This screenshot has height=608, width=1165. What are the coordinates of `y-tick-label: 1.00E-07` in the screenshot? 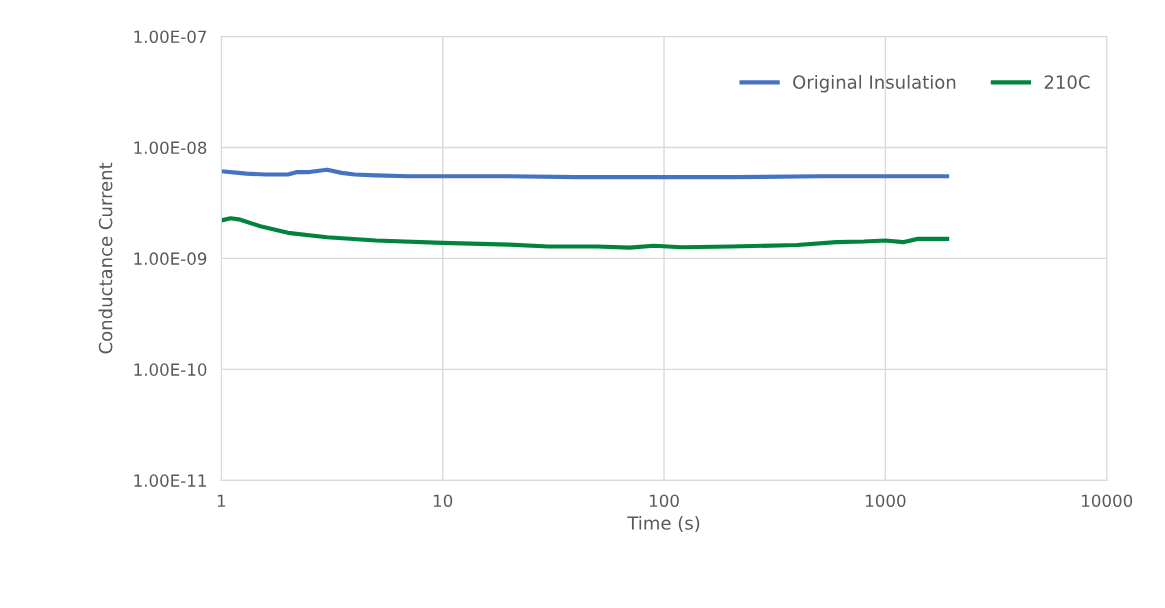 It's located at (170, 37).